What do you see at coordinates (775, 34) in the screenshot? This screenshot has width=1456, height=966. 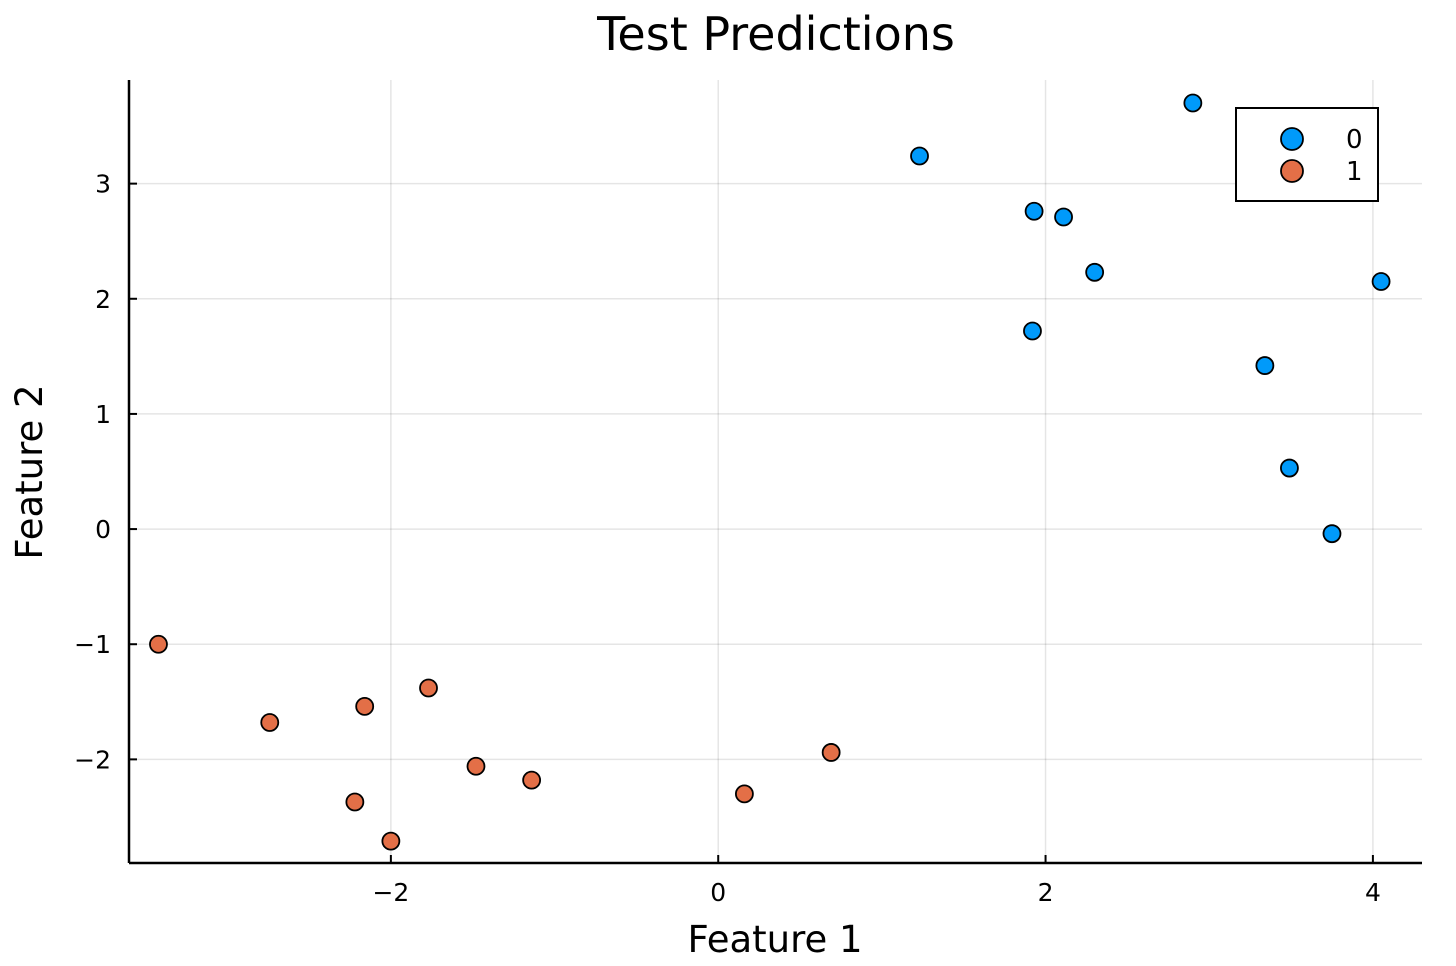 I see `chart-title: Test Predictions` at bounding box center [775, 34].